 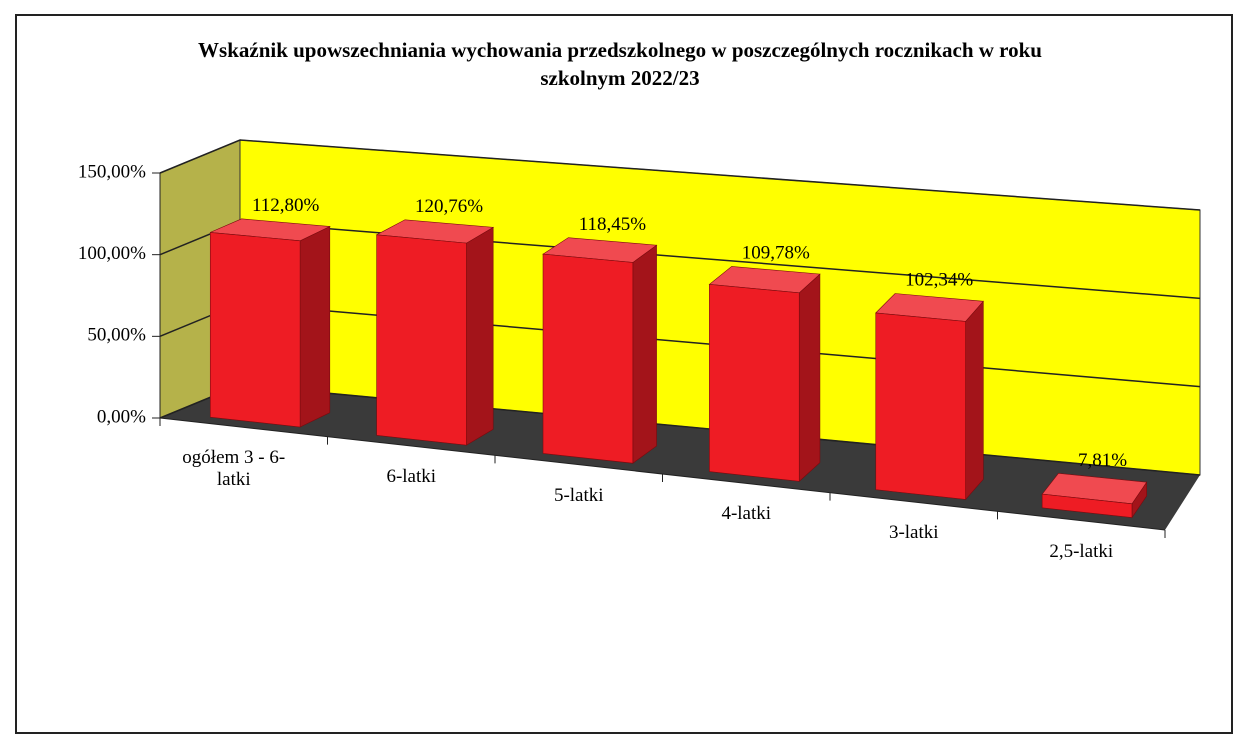 I want to click on x-tick-label: 3-latki, so click(x=913, y=532).